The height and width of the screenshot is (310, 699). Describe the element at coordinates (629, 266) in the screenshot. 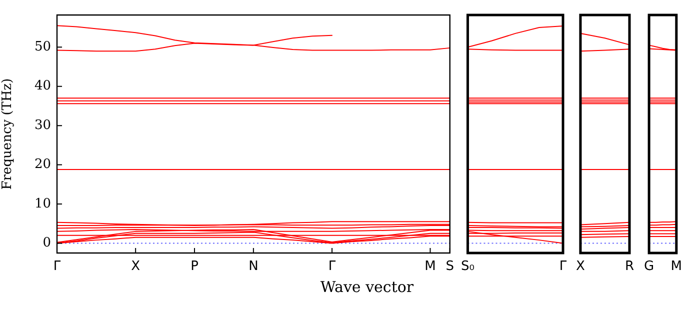

I see `x-tick-label: R` at that location.